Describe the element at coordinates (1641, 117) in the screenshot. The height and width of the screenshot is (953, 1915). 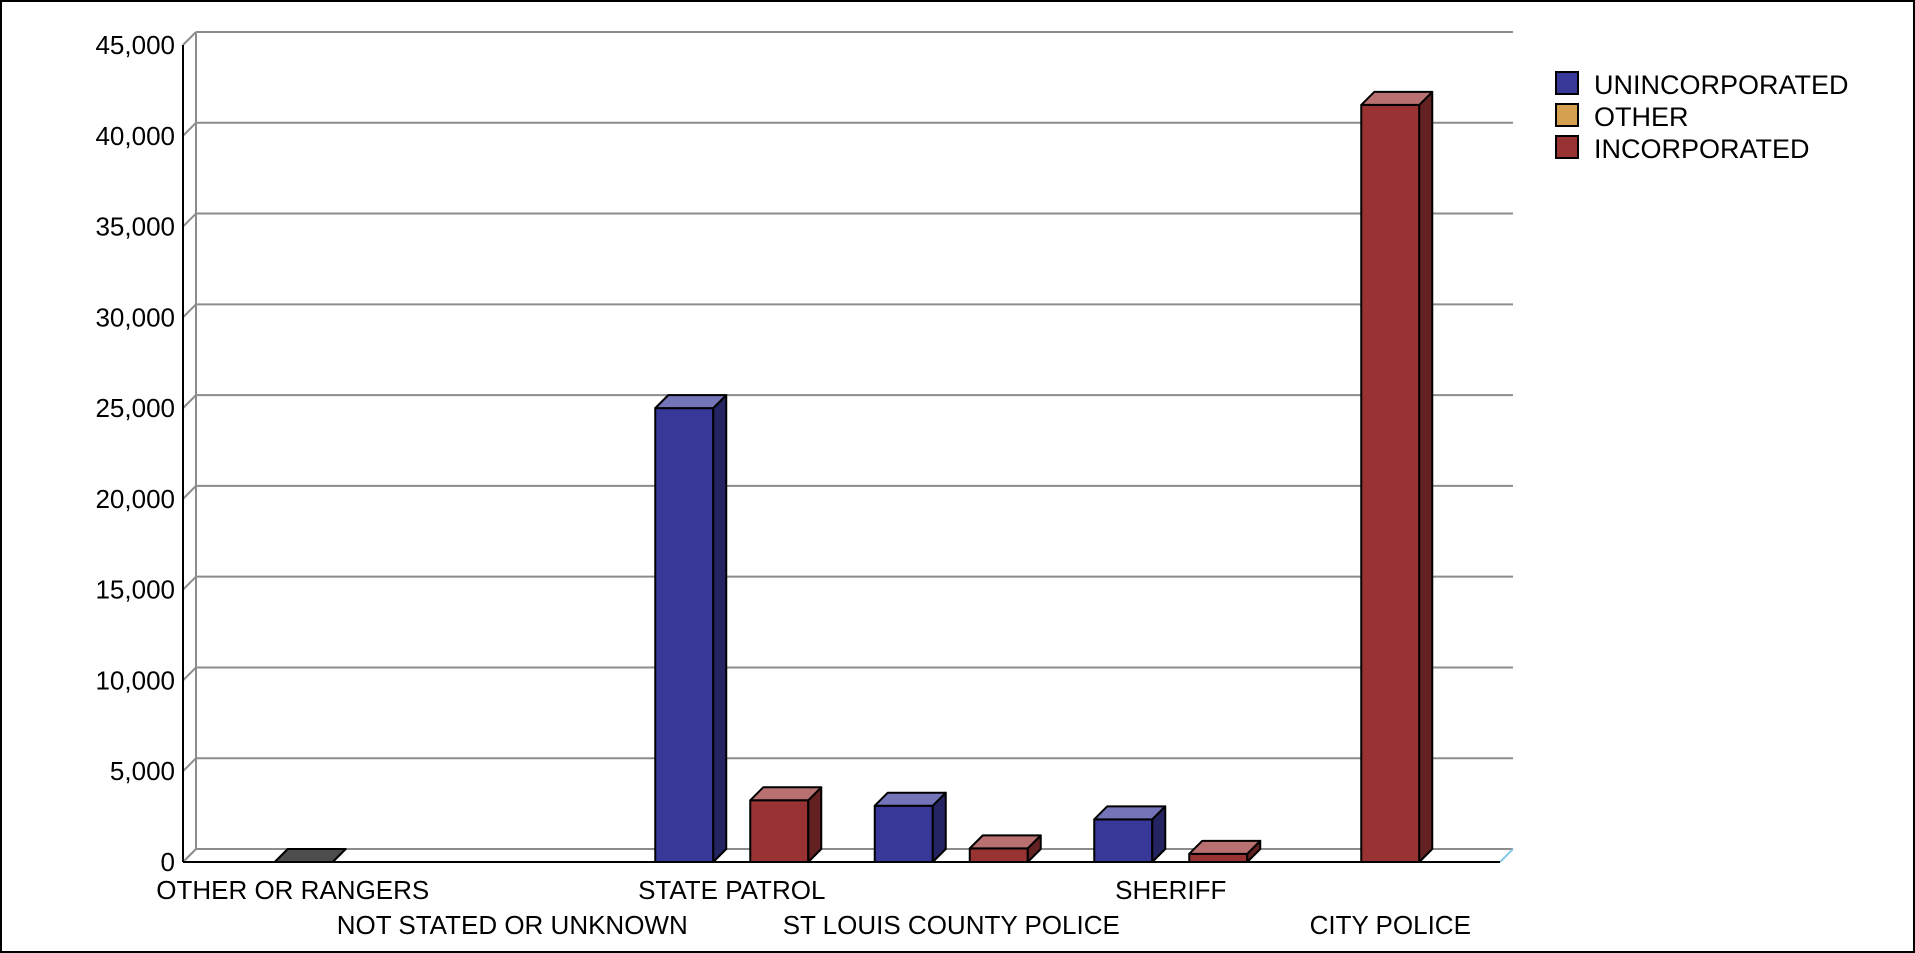
I see `legend-label: OTHER` at that location.